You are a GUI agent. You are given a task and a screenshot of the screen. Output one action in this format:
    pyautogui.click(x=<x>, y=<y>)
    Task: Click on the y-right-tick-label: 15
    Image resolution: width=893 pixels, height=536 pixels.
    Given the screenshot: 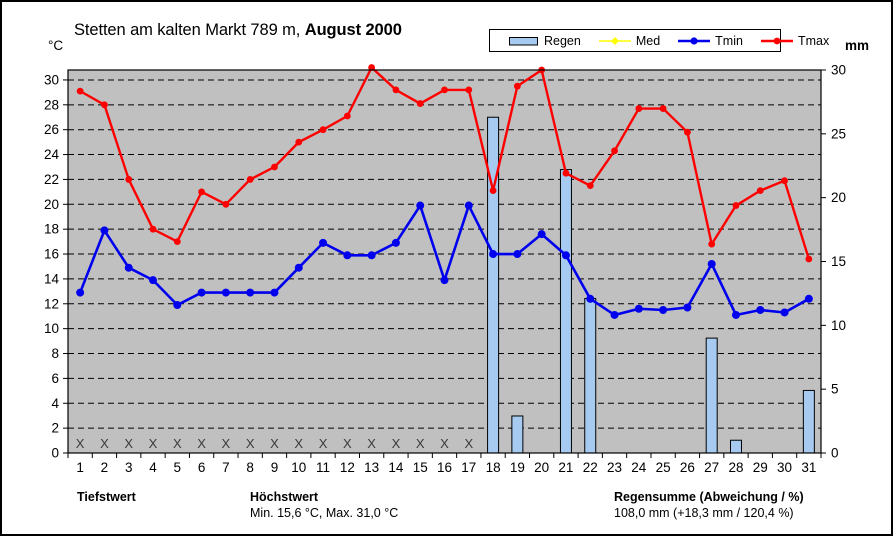 What is the action you would take?
    pyautogui.click(x=838, y=261)
    